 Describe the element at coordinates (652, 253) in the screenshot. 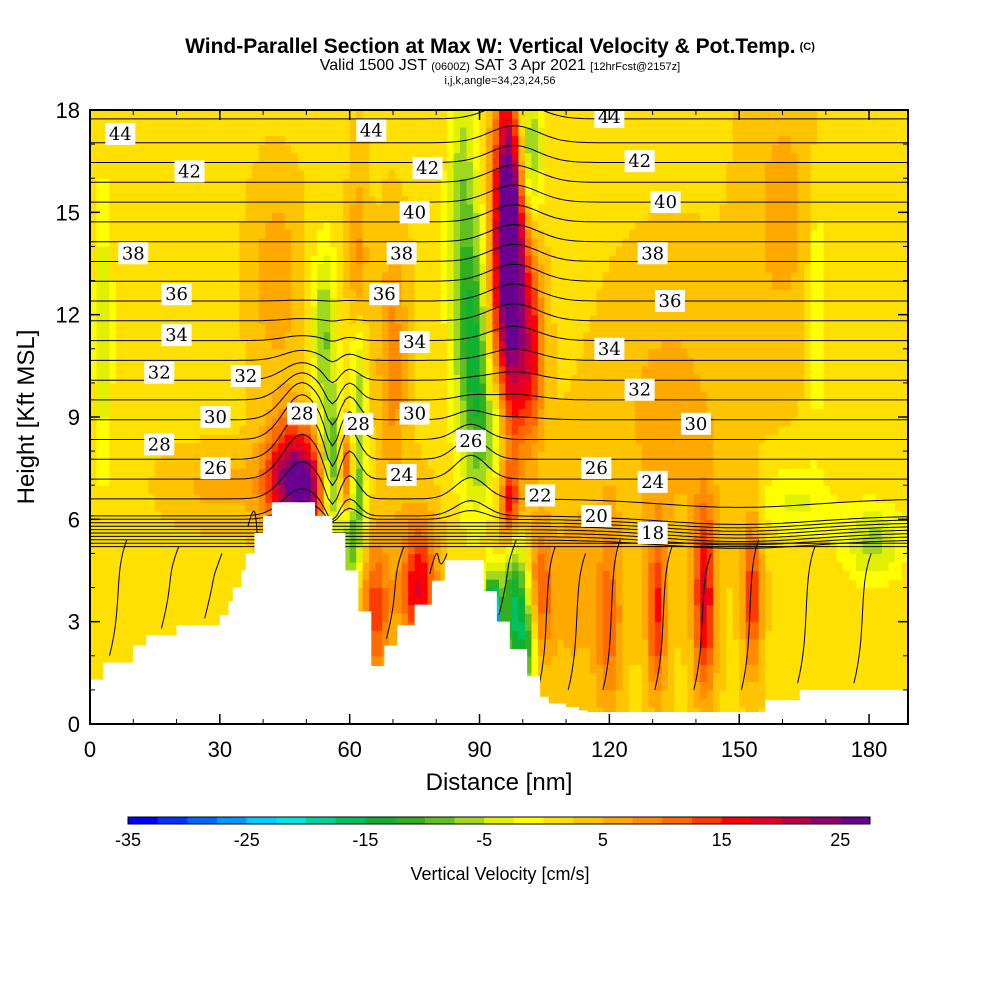

I see `contour-label-text: 38` at that location.